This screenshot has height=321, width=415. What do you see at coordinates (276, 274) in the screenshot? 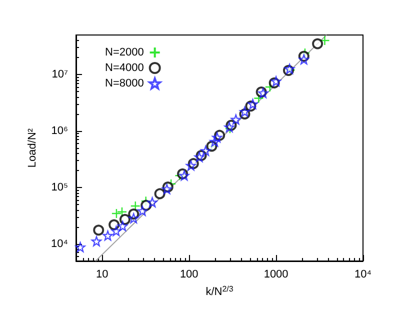
I see `x-tick-label: 1000` at bounding box center [276, 274].